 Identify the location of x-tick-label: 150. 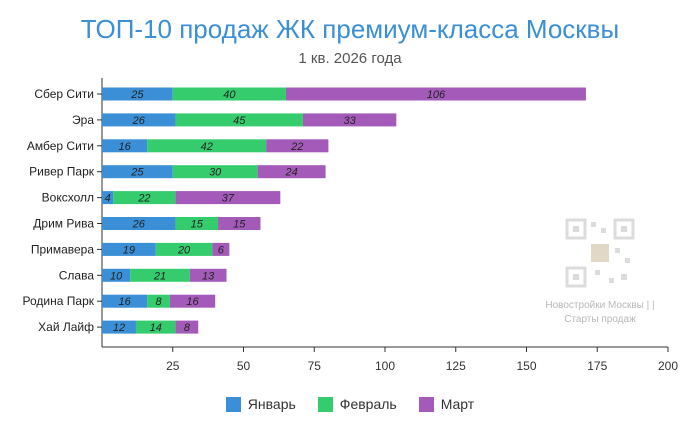
(526, 366).